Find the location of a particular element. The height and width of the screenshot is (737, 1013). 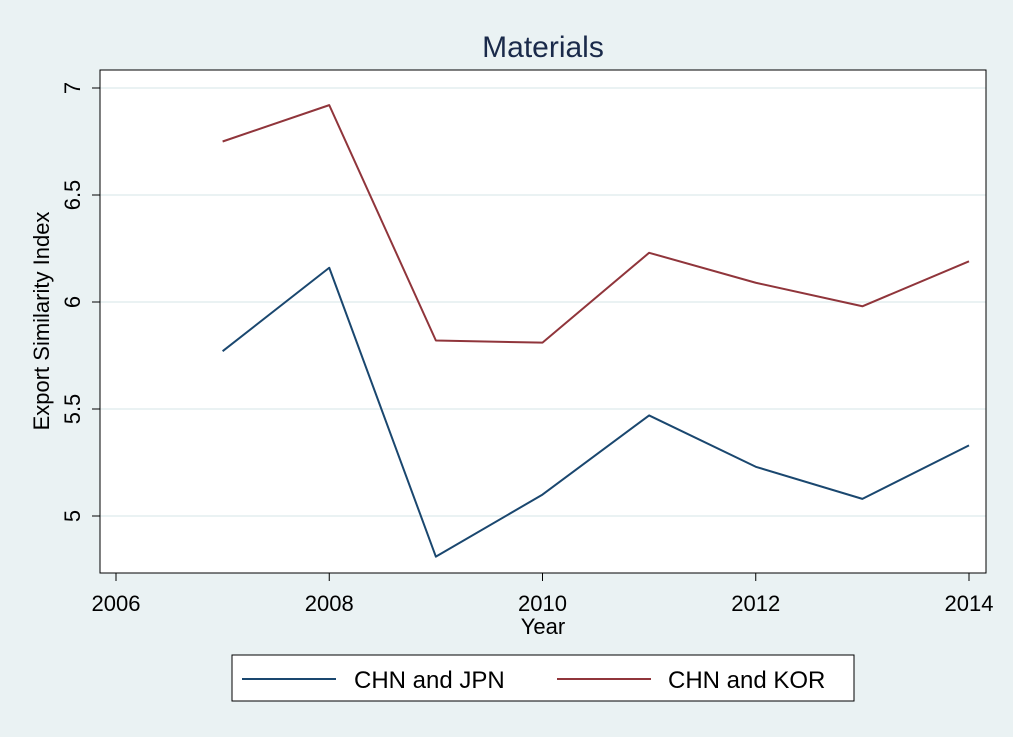

y-tick-label-7: 7 is located at coordinates (72, 88).